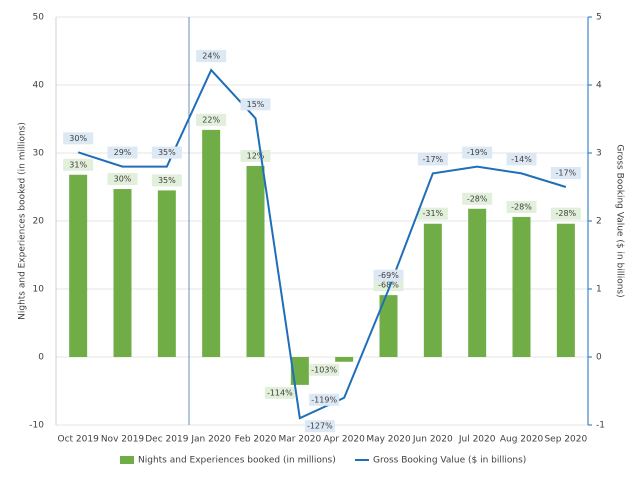 Image resolution: width=640 pixels, height=480 pixels. Describe the element at coordinates (600, 426) in the screenshot. I see `y2-tick-label: -1` at that location.